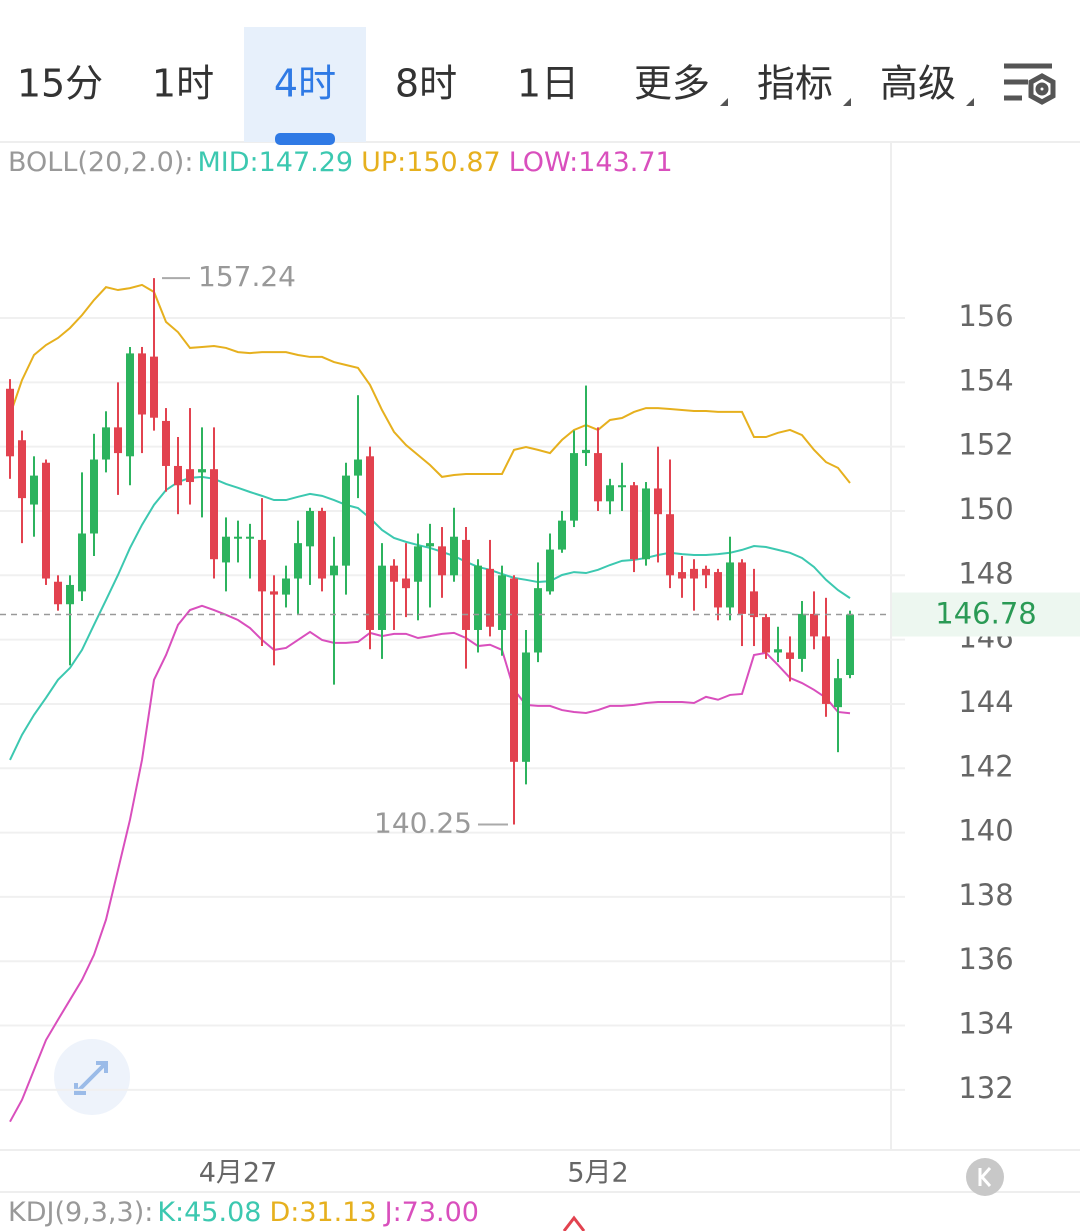  What do you see at coordinates (431, 162) in the screenshot?
I see `legend-item: UP:150.87` at bounding box center [431, 162].